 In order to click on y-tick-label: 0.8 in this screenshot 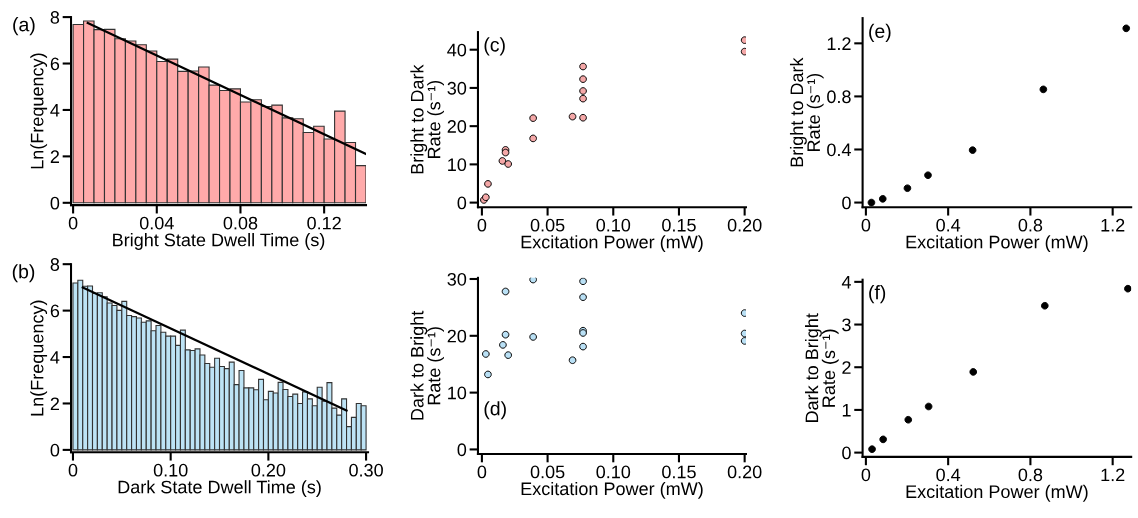, I will do `click(839, 97)`.